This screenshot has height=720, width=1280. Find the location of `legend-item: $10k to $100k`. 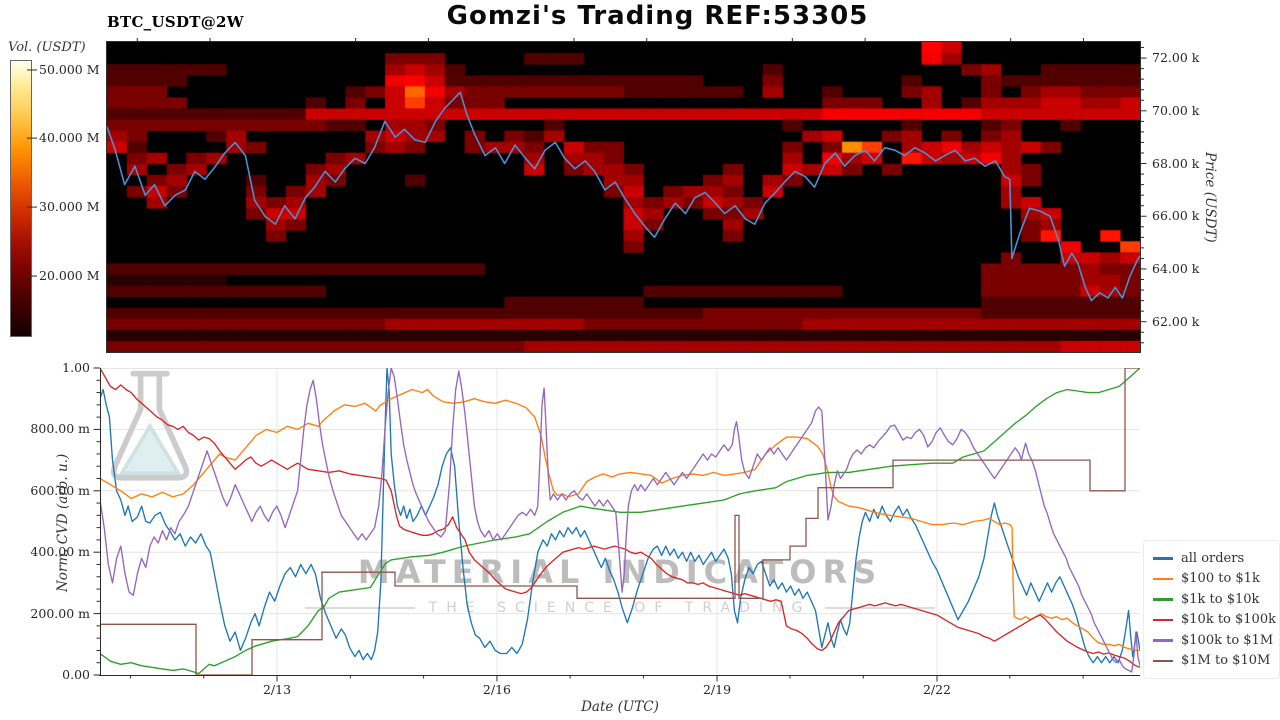

legend-item: $10k to $100k is located at coordinates (1214, 620).